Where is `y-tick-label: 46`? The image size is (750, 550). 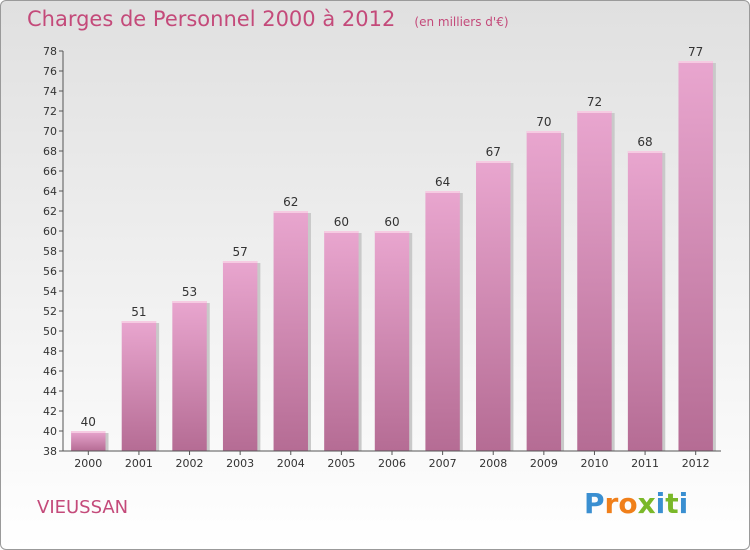
y-tick-label: 46 is located at coordinates (50, 371).